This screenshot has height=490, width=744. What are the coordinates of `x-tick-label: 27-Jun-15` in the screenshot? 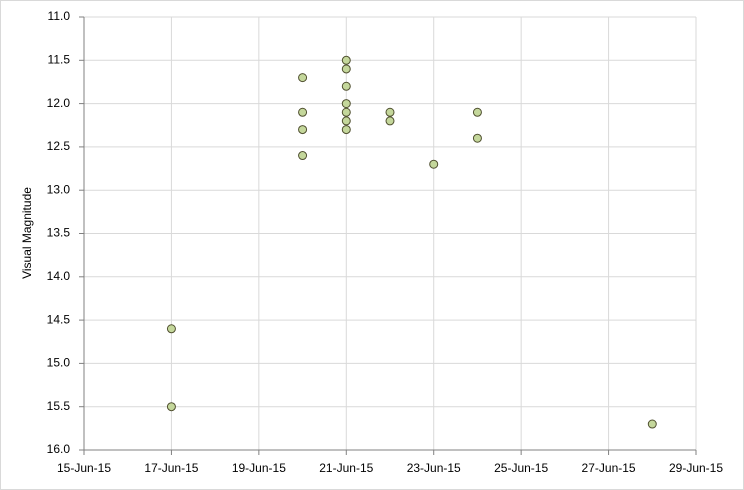 It's located at (609, 468).